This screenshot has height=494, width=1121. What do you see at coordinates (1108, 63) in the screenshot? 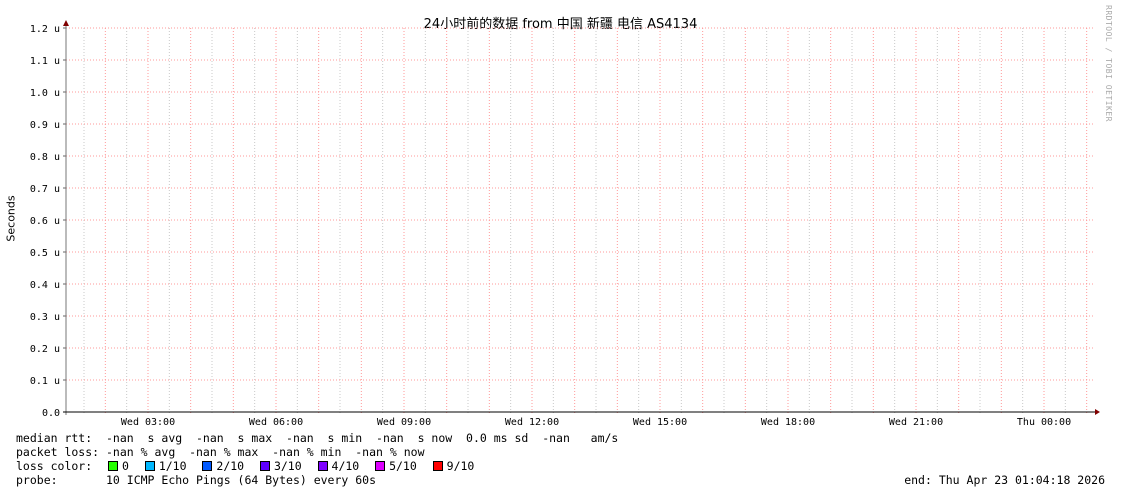
I see `watermark: RRDTOOL / TOBI OETIKER` at bounding box center [1108, 63].